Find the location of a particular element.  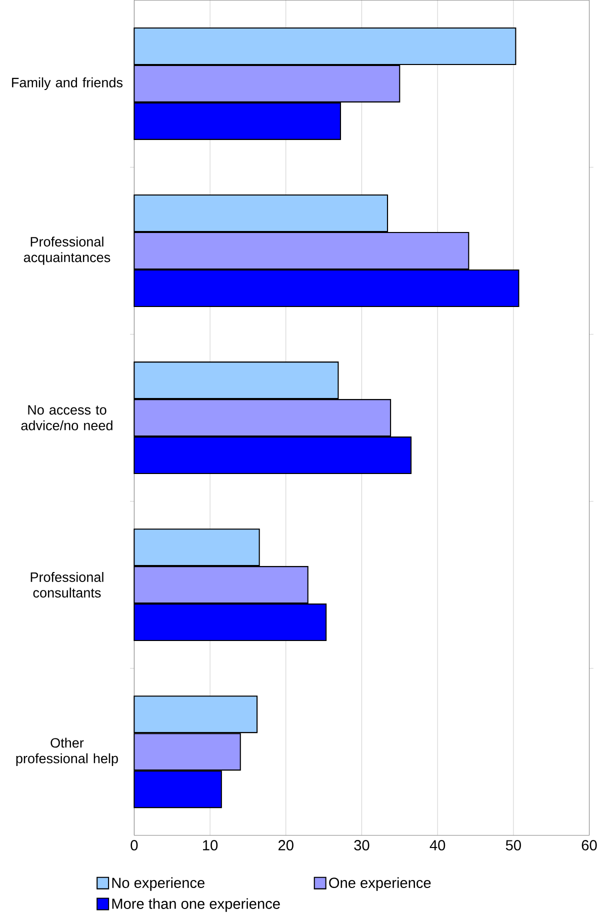

x-tick-label: 50 is located at coordinates (514, 845).